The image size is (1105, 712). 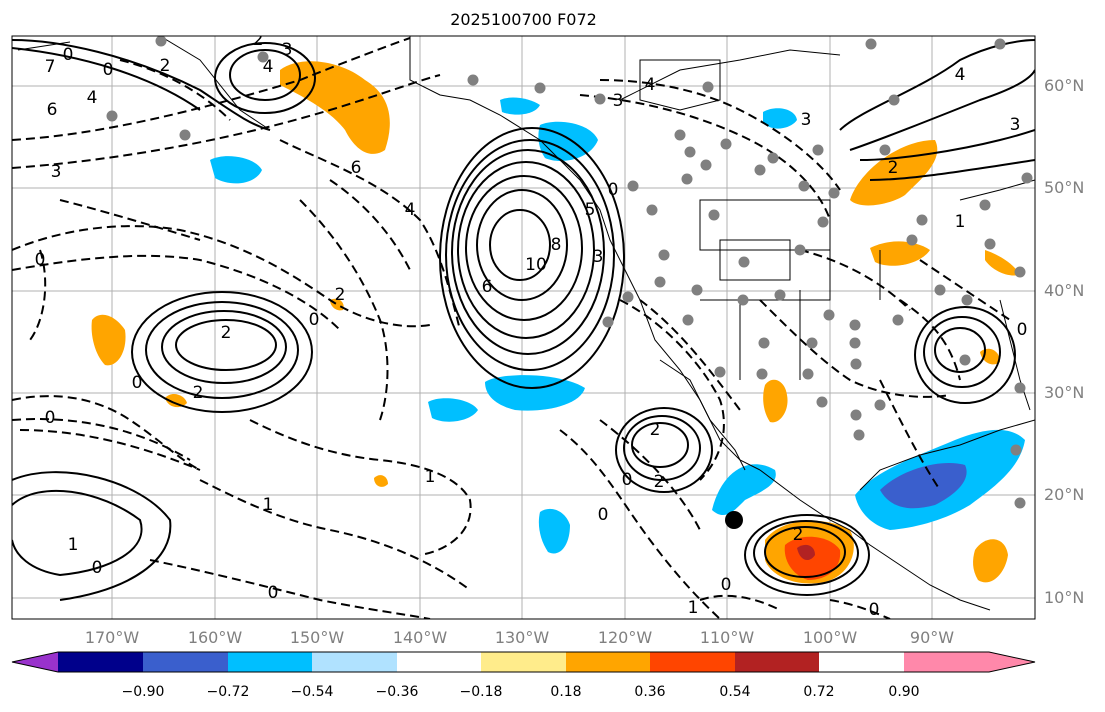 What do you see at coordinates (1012, 662) in the screenshot?
I see `colorbar-extend-right` at bounding box center [1012, 662].